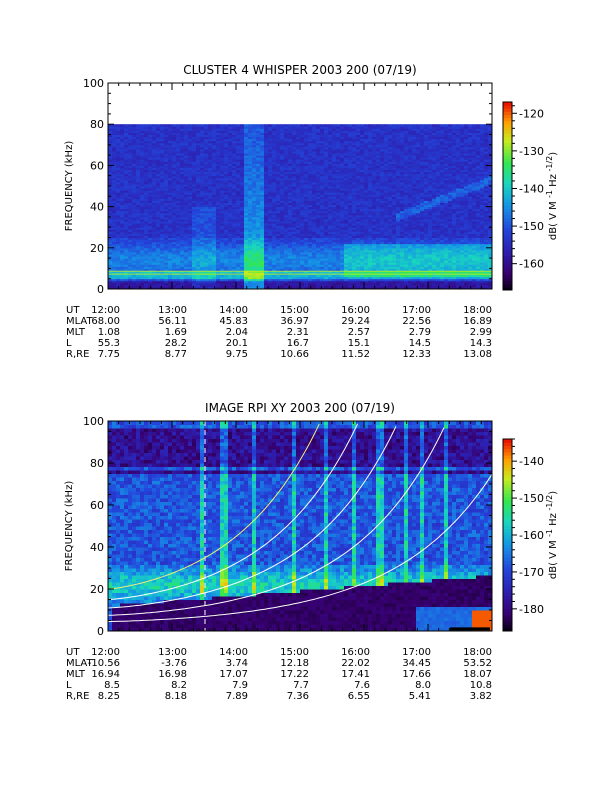 Image resolution: width=600 pixels, height=800 pixels. Describe the element at coordinates (69, 186) in the screenshot. I see `y-axis-label: FREQUENCY (kHz)` at that location.